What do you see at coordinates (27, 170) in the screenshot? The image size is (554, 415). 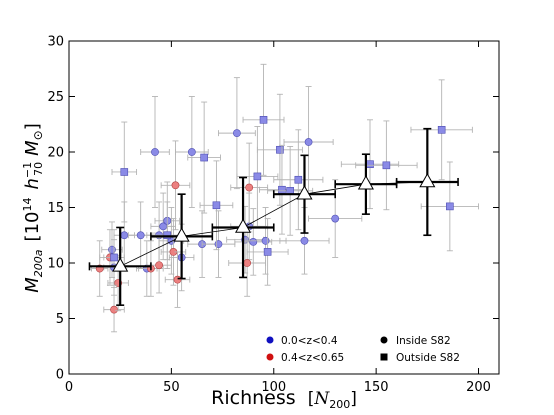 I see `y-axis-unit-hexp: −1` at bounding box center [27, 170].